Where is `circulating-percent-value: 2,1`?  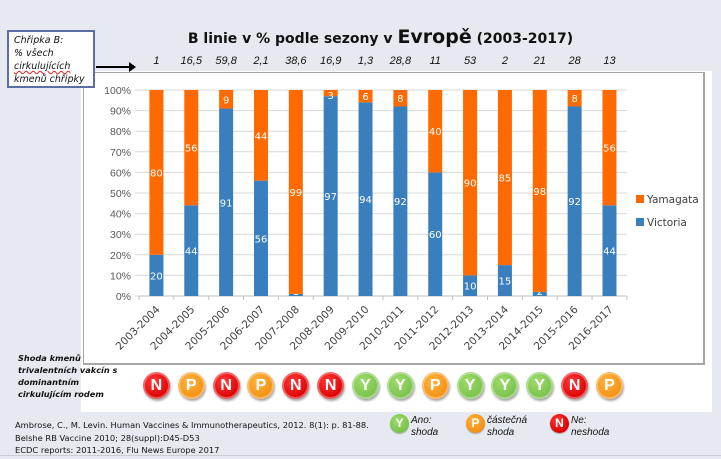
circulating-percent-value: 2,1 is located at coordinates (261, 61).